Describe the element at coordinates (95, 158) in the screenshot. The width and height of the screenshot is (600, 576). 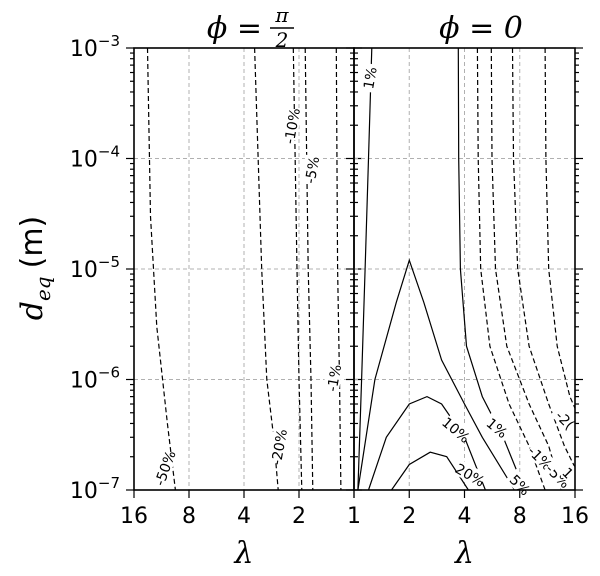
I see `y-tick-label: 10⁻⁴` at that location.